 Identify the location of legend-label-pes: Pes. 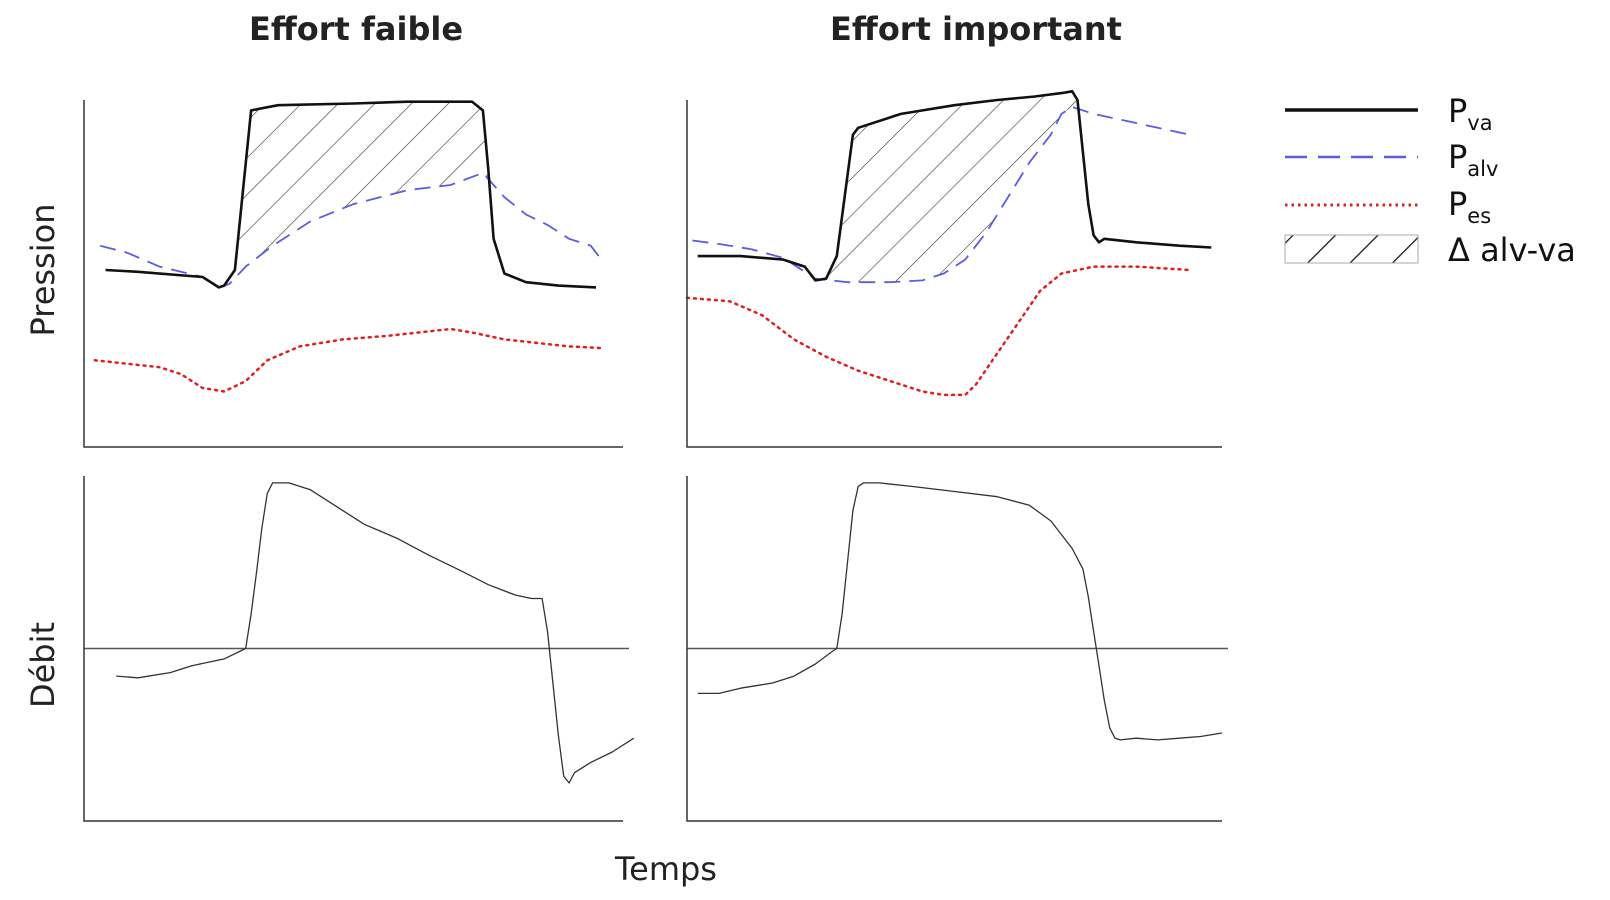
(1469, 206).